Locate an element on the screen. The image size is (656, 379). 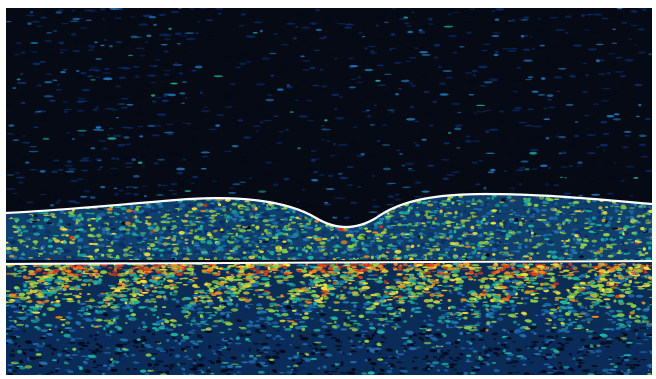
inner-retina-boundary-line is located at coordinates (329, 210).